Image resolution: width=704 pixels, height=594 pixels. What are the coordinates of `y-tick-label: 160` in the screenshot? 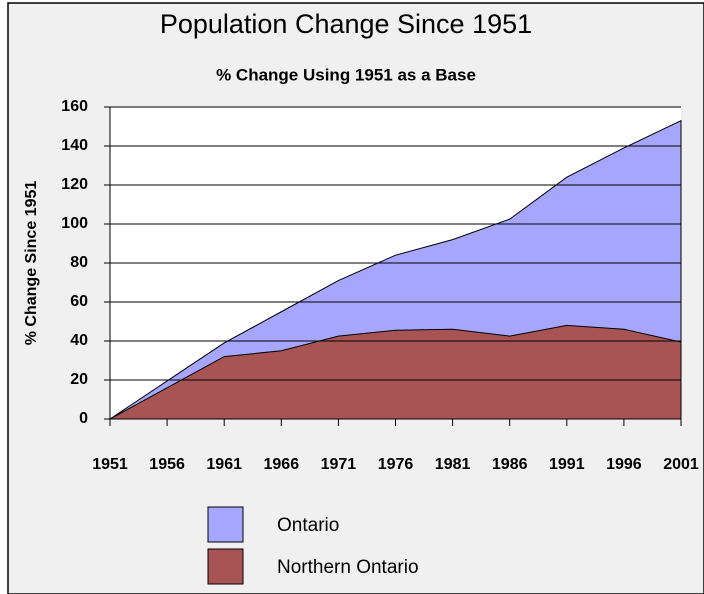 It's located at (74, 106).